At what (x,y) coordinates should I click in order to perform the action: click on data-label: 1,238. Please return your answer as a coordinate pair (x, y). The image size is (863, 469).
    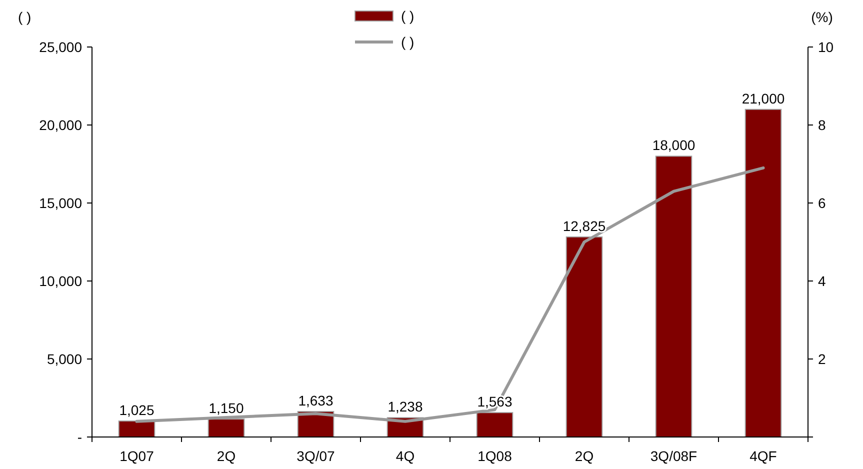
    Looking at the image, I should click on (405, 406).